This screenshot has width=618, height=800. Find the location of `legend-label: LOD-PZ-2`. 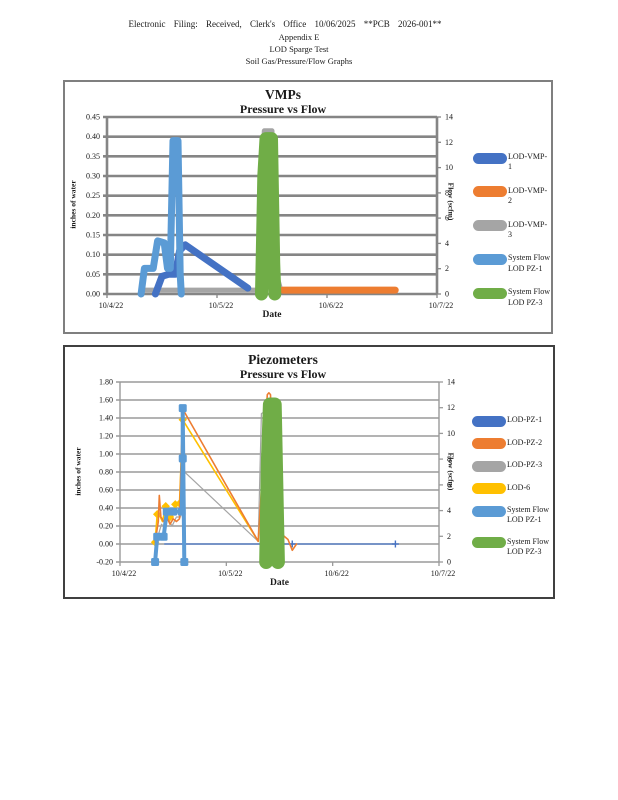

legend-label: LOD-PZ-2 is located at coordinates (525, 442).